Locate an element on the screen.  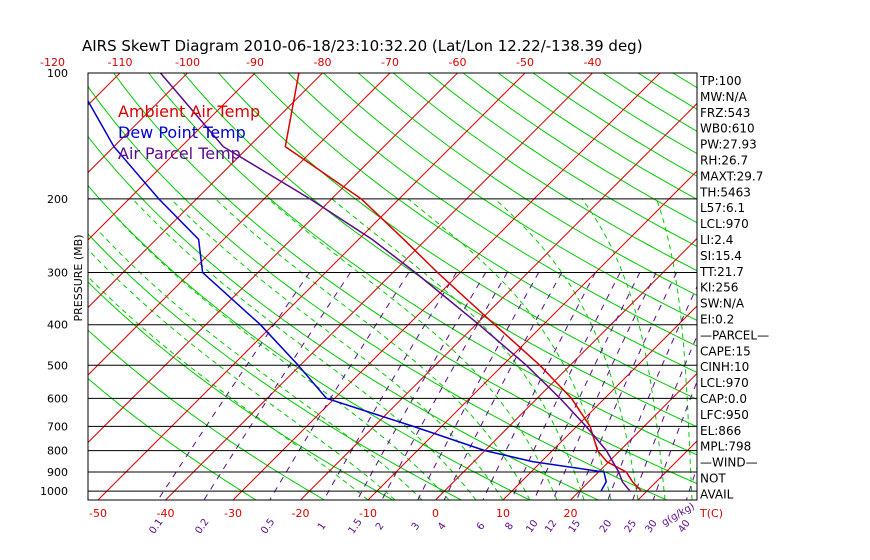
index-line: CAP:0.0 is located at coordinates (723, 399).